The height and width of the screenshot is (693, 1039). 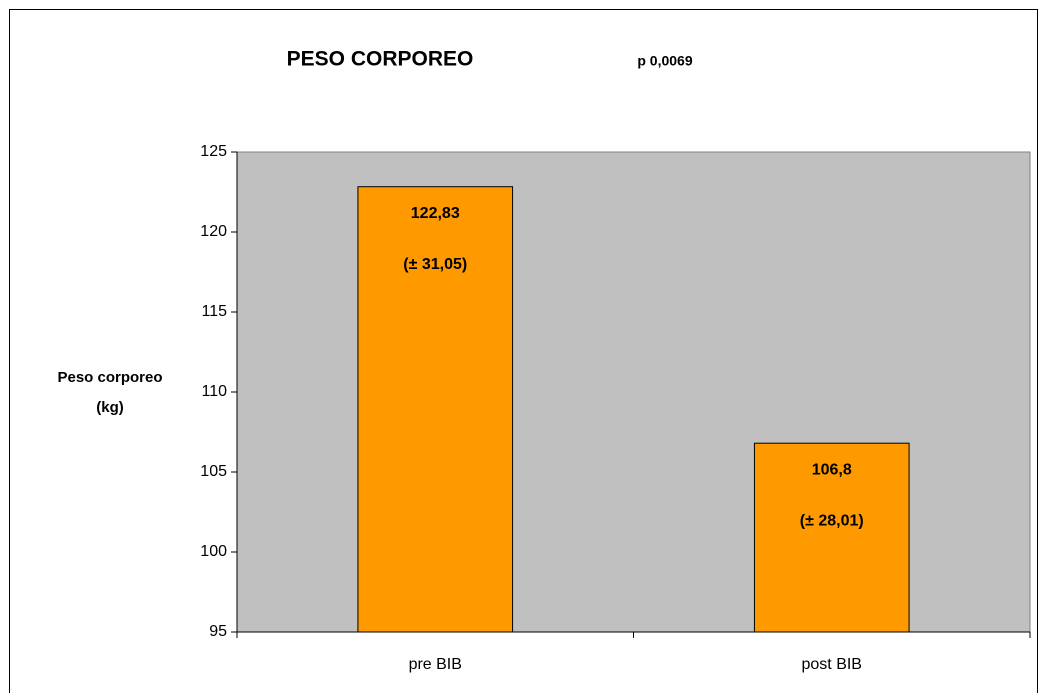 I want to click on y-tick-label: 105, so click(x=213, y=471).